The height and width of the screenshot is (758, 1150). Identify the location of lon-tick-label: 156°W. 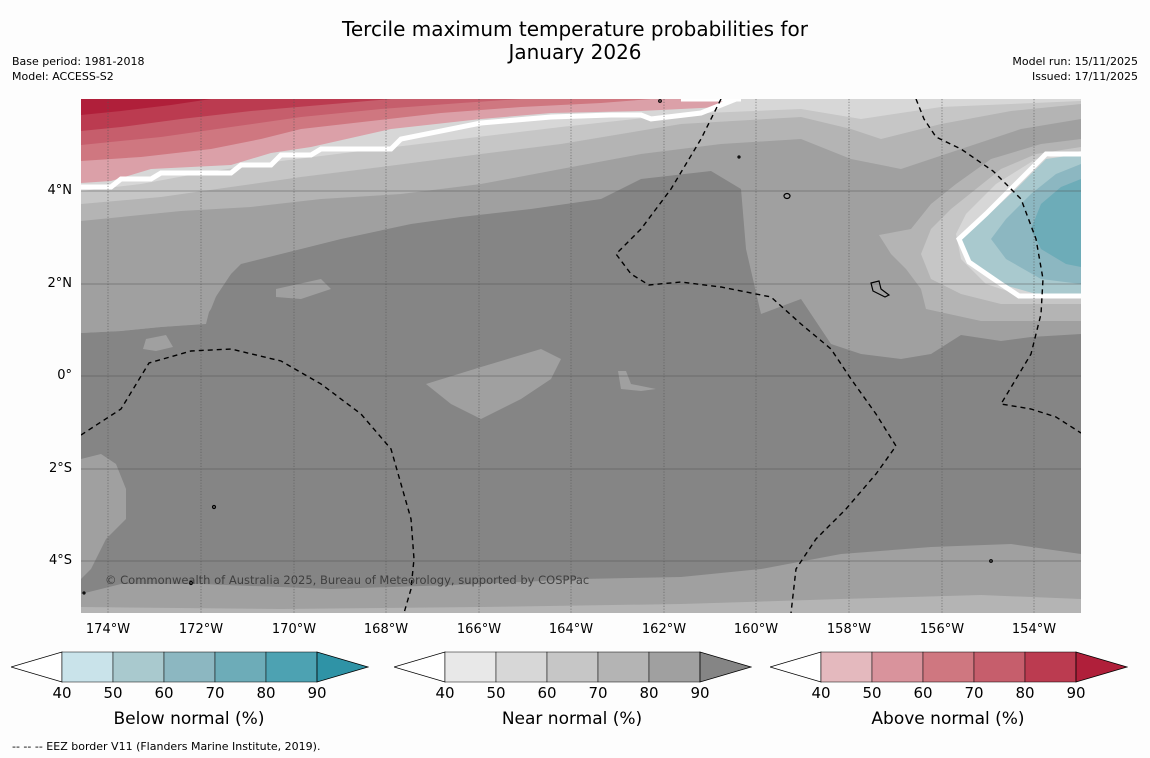
(942, 629).